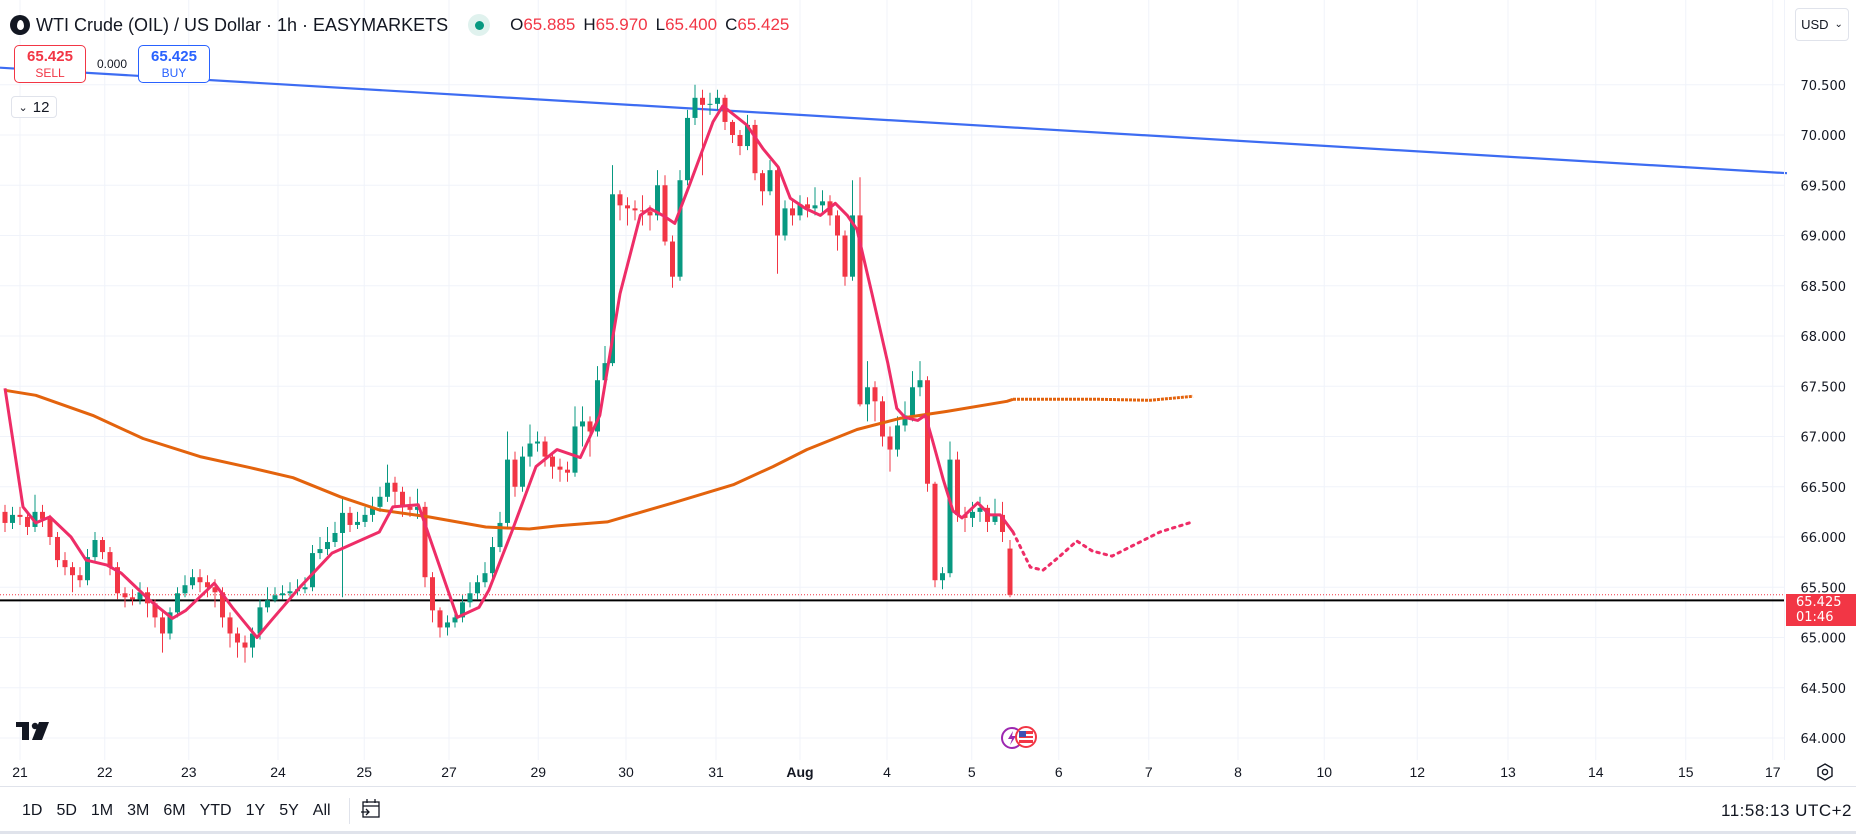 The width and height of the screenshot is (1856, 835). Describe the element at coordinates (33, 732) in the screenshot. I see `tradingview-logo-icon` at that location.